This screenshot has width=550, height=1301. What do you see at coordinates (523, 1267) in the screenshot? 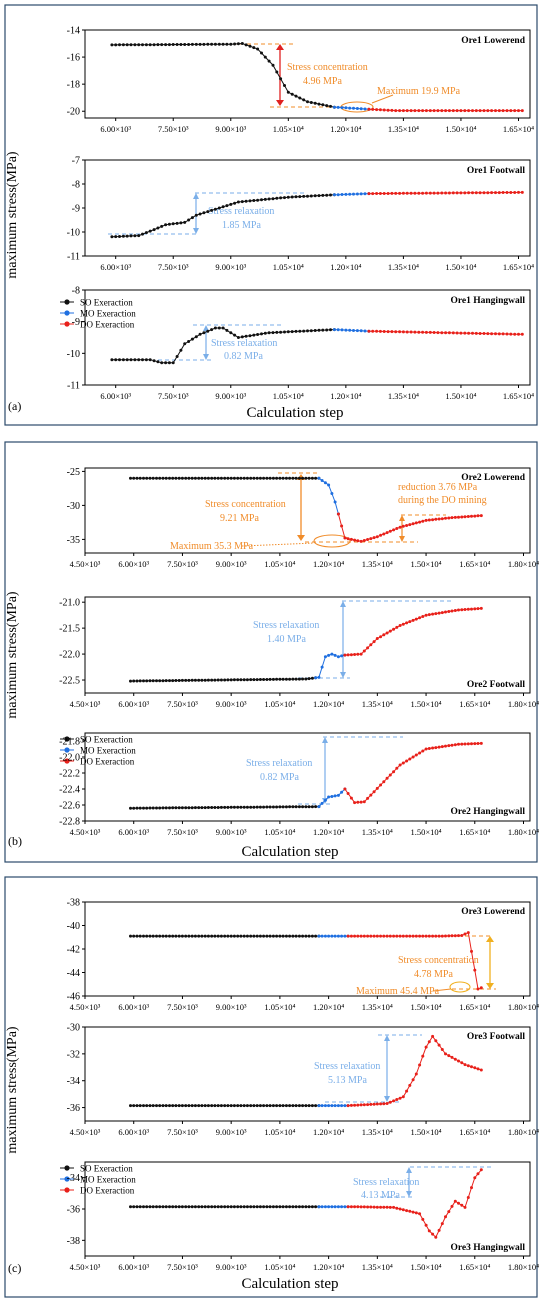
I see `x-tick-label: 1.80×10⁴` at bounding box center [523, 1267].